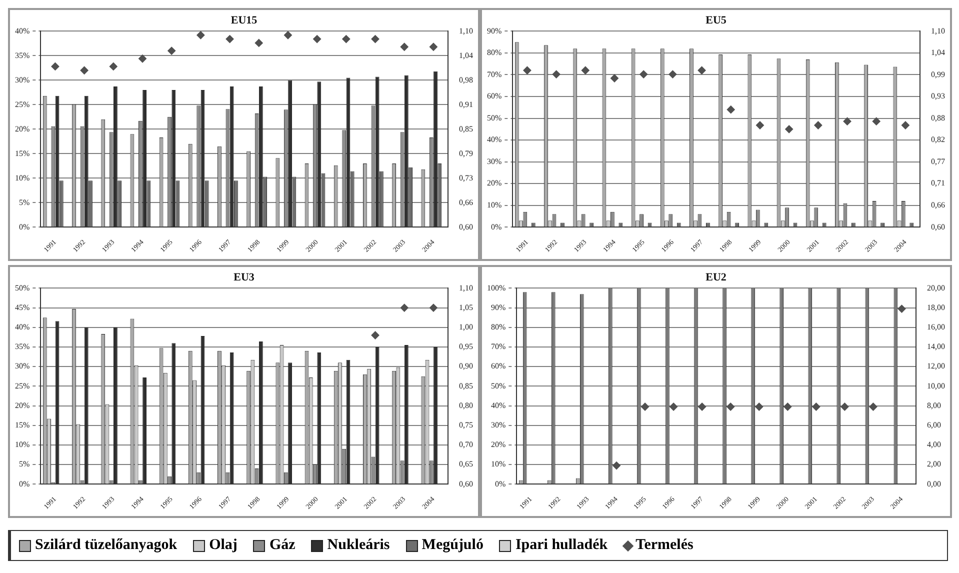  Describe the element at coordinates (934, 405) in the screenshot. I see `y2-tick-label: 8,00` at that location.